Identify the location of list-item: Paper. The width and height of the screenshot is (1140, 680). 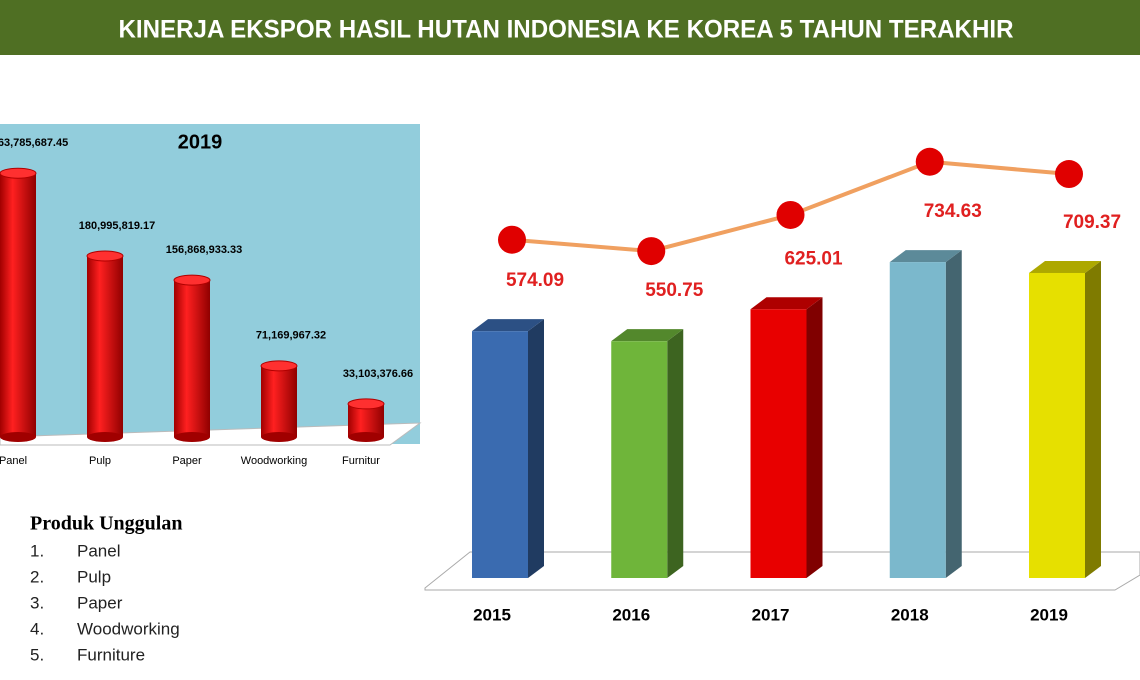
(100, 602).